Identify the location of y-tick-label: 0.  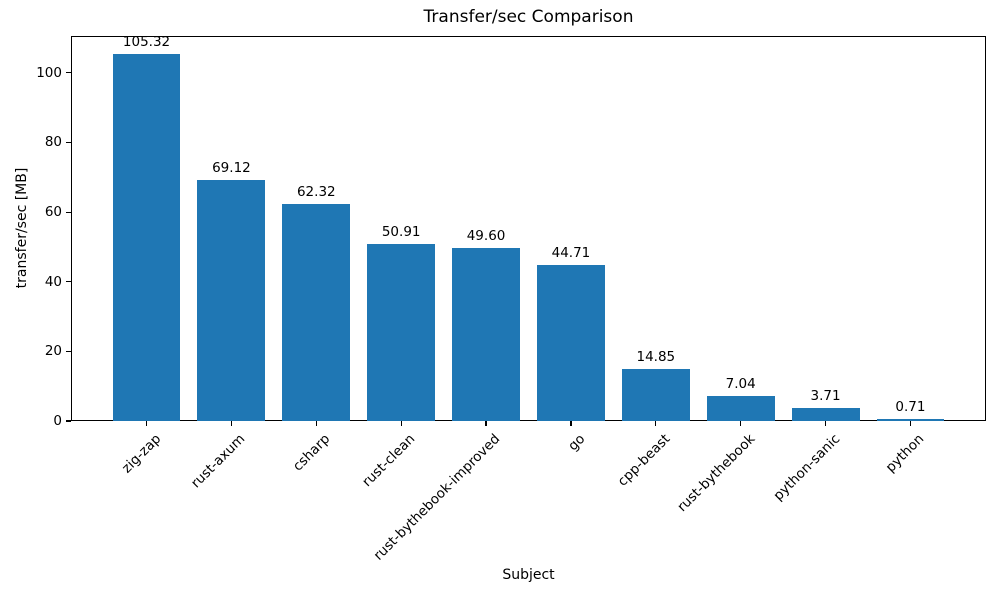
(57, 421).